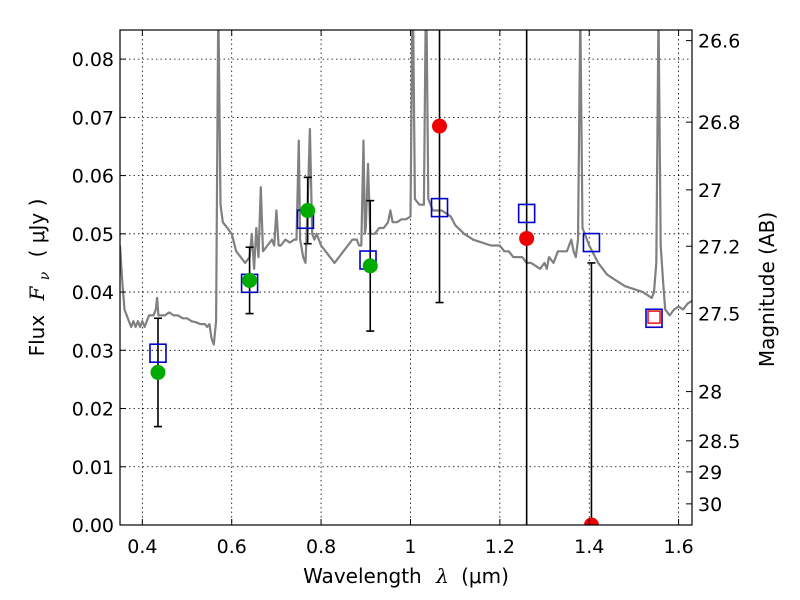 The width and height of the screenshot is (800, 600). I want to click on x-tick-label: 0.6, so click(232, 547).